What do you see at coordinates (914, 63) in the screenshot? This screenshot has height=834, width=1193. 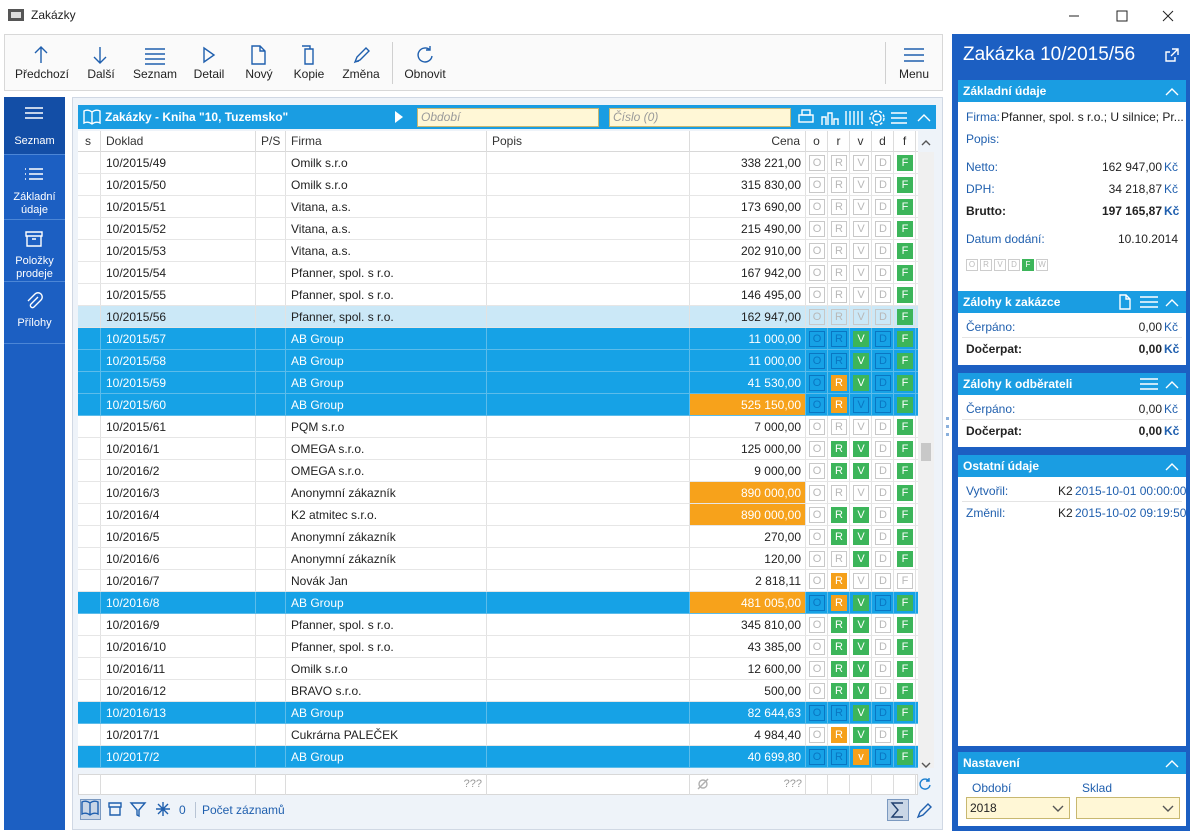 I see `menu-button: Menu` at bounding box center [914, 63].